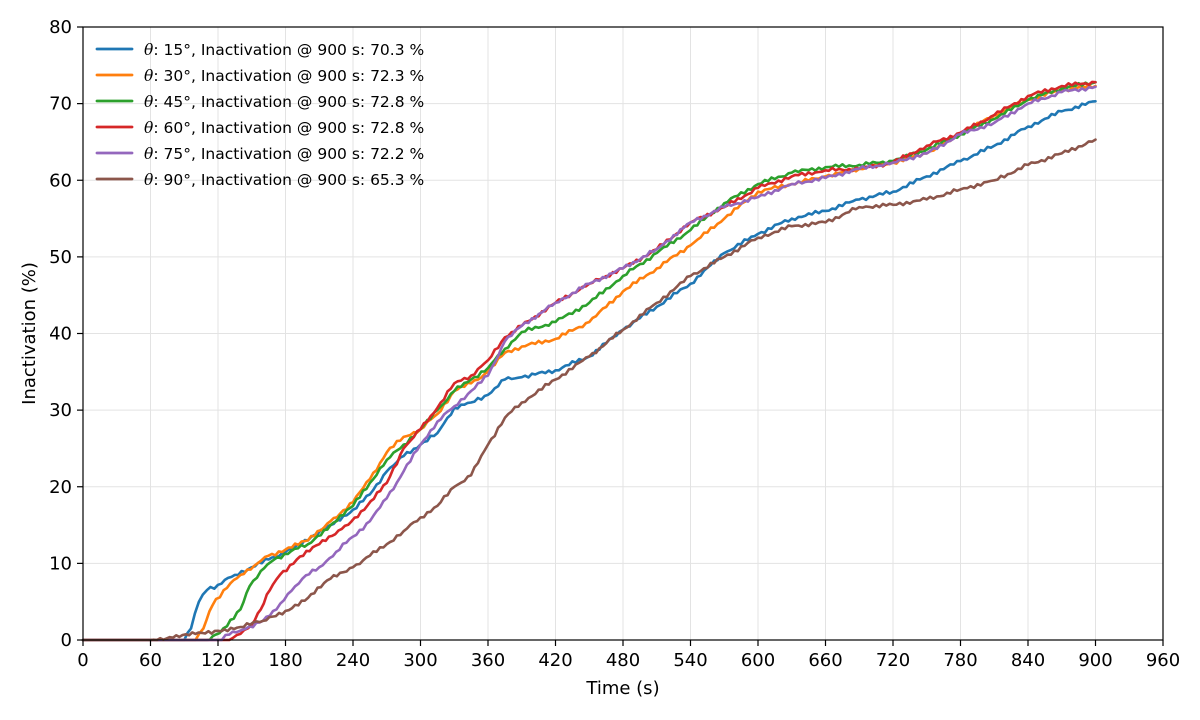 The width and height of the screenshot is (1200, 720). I want to click on x-tick-label: 720, so click(893, 660).